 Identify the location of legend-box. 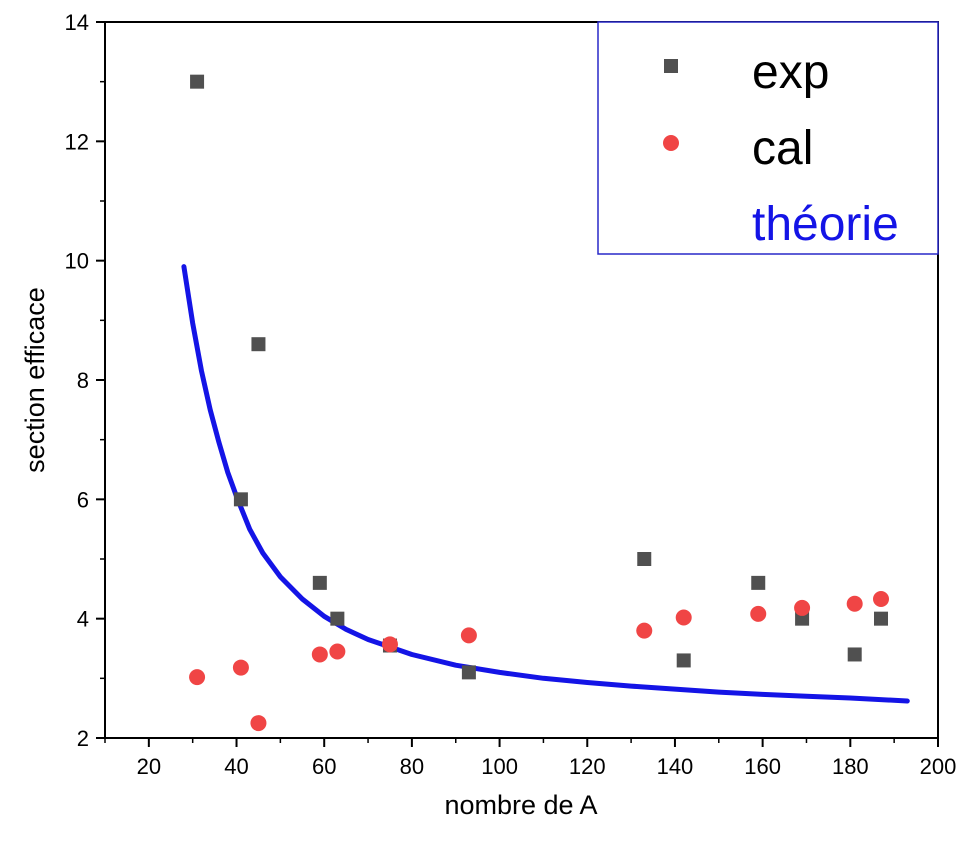
(768, 138).